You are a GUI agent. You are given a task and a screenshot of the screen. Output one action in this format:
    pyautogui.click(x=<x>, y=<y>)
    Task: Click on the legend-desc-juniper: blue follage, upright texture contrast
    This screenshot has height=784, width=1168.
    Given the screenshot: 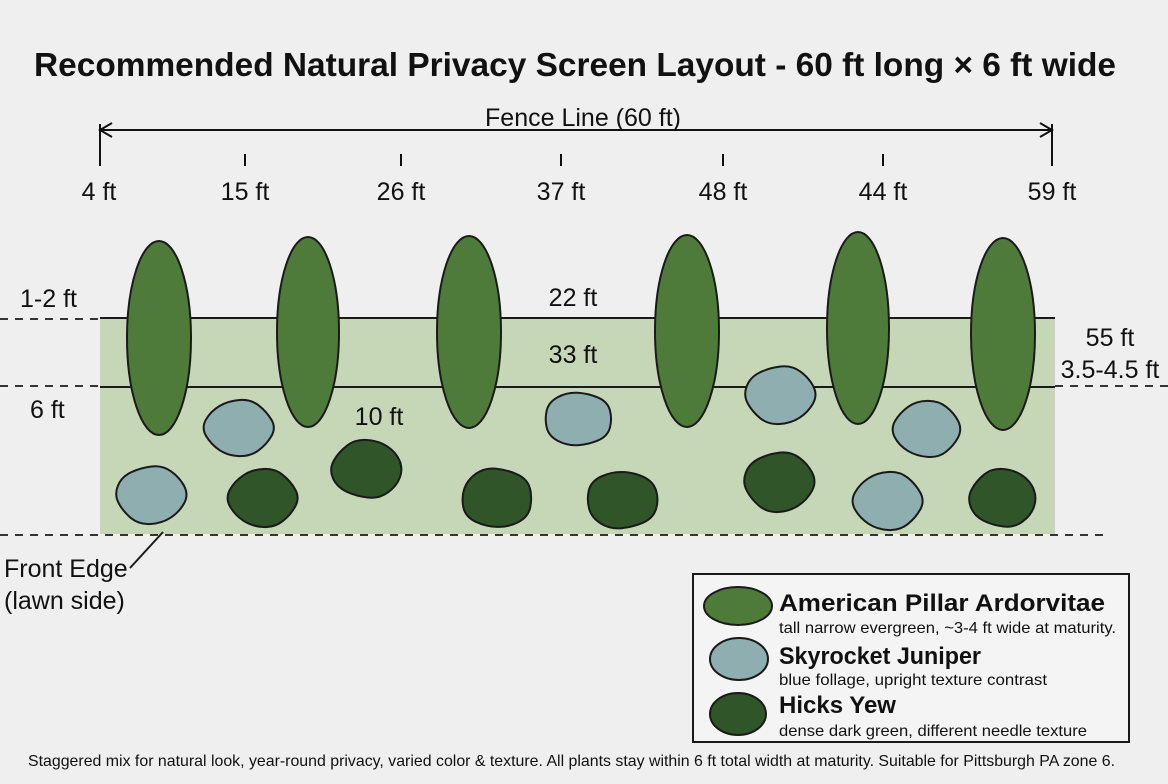 What is the action you would take?
    pyautogui.click(x=913, y=680)
    